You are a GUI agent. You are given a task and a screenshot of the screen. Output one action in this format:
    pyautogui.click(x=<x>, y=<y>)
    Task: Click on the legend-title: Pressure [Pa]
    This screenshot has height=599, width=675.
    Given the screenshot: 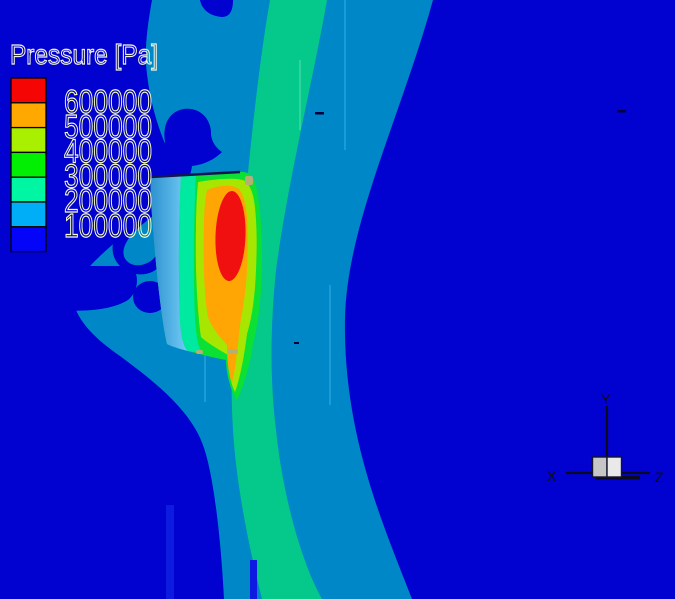 What is the action you would take?
    pyautogui.click(x=84, y=54)
    